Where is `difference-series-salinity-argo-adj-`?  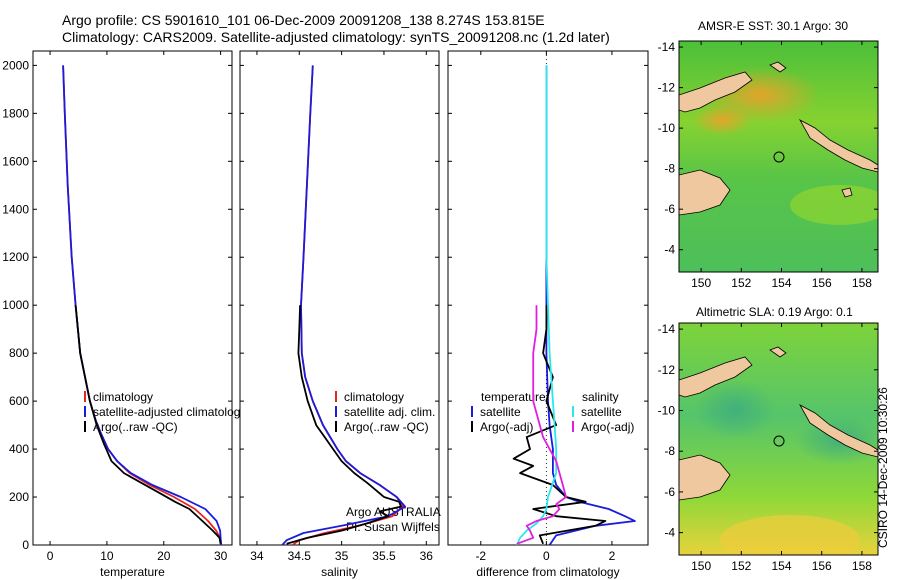
difference-series-salinity-argo-adj- is located at coordinates (541, 425).